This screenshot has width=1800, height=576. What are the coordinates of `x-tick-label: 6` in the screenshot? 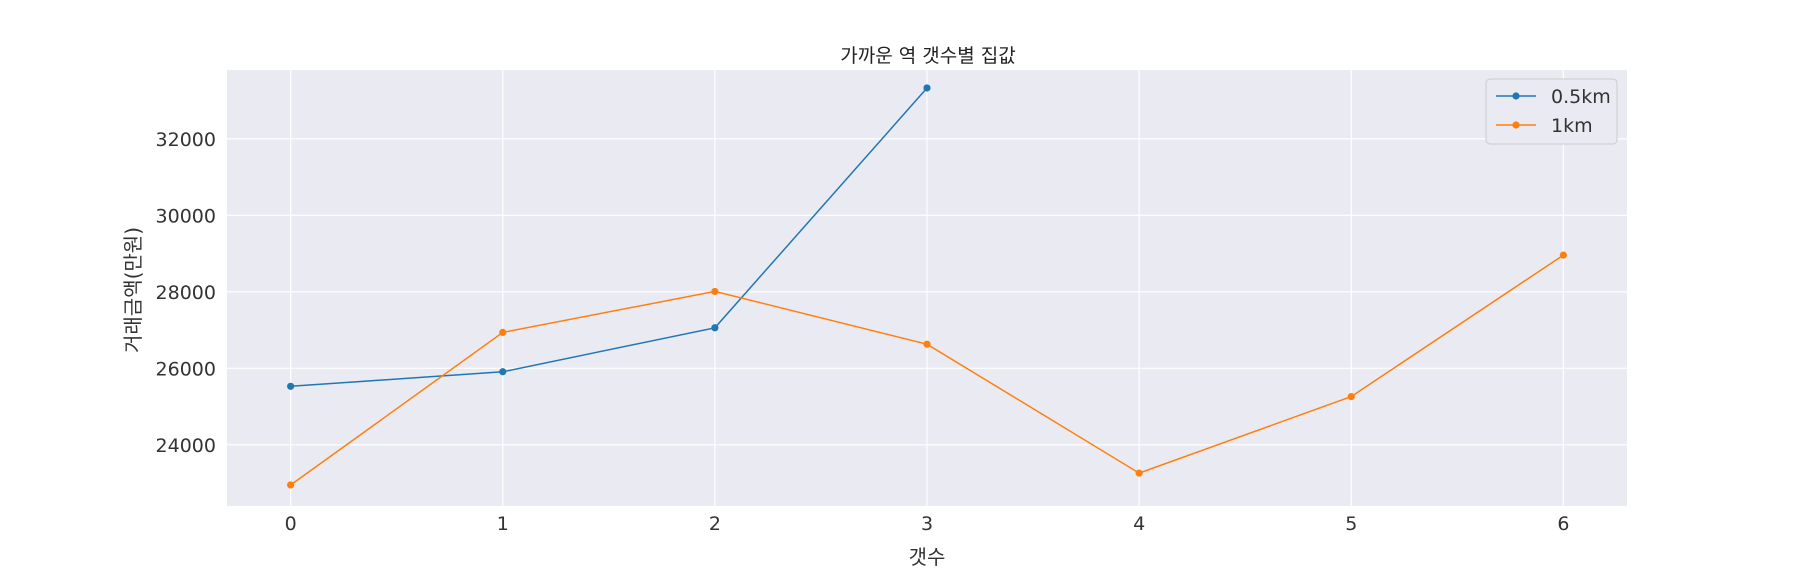 It's located at (1563, 524).